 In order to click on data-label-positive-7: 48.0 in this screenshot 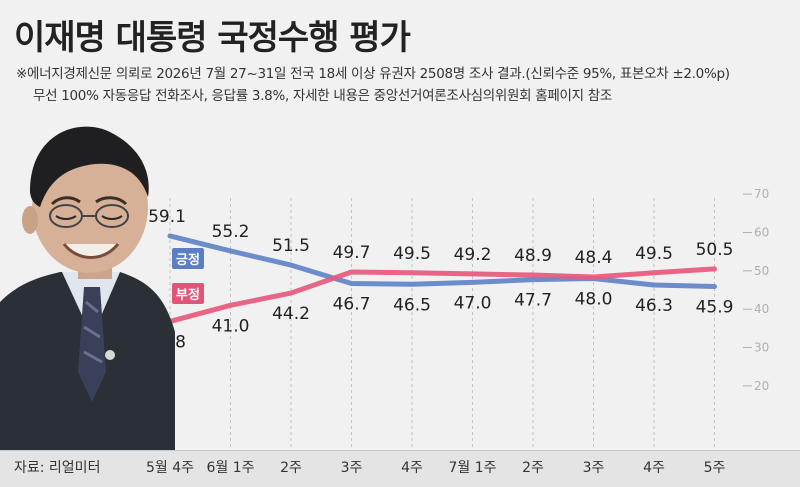, I will do `click(594, 300)`.